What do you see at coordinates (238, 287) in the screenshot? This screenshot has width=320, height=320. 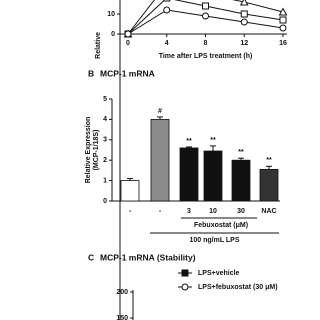 I see `legend-label: LPS+febuxostat (30 μM)` at bounding box center [238, 287].